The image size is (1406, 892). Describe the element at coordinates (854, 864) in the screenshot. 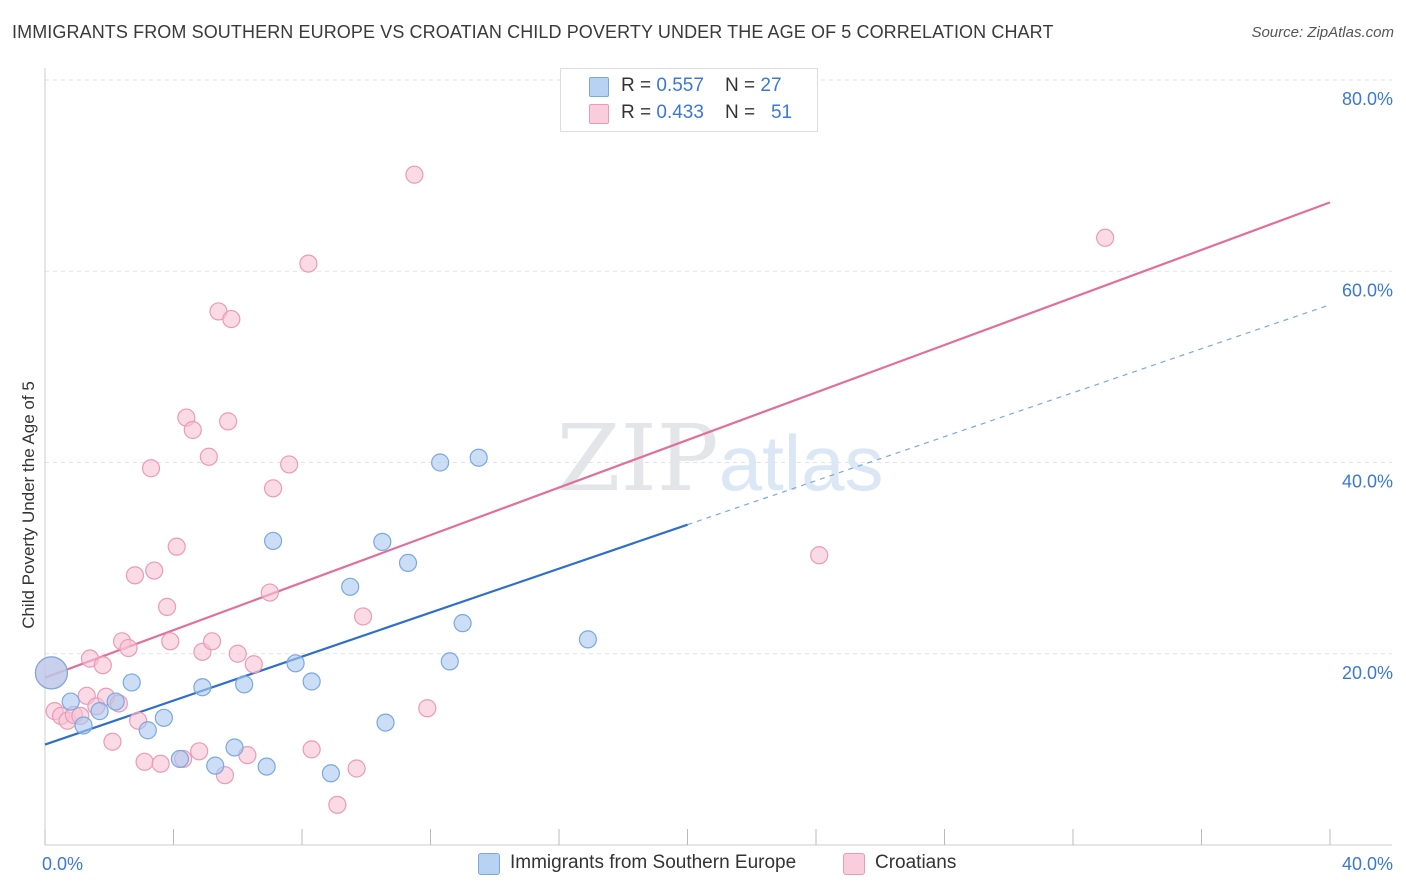

I see `bottom-legend-swatch-croatians` at that location.